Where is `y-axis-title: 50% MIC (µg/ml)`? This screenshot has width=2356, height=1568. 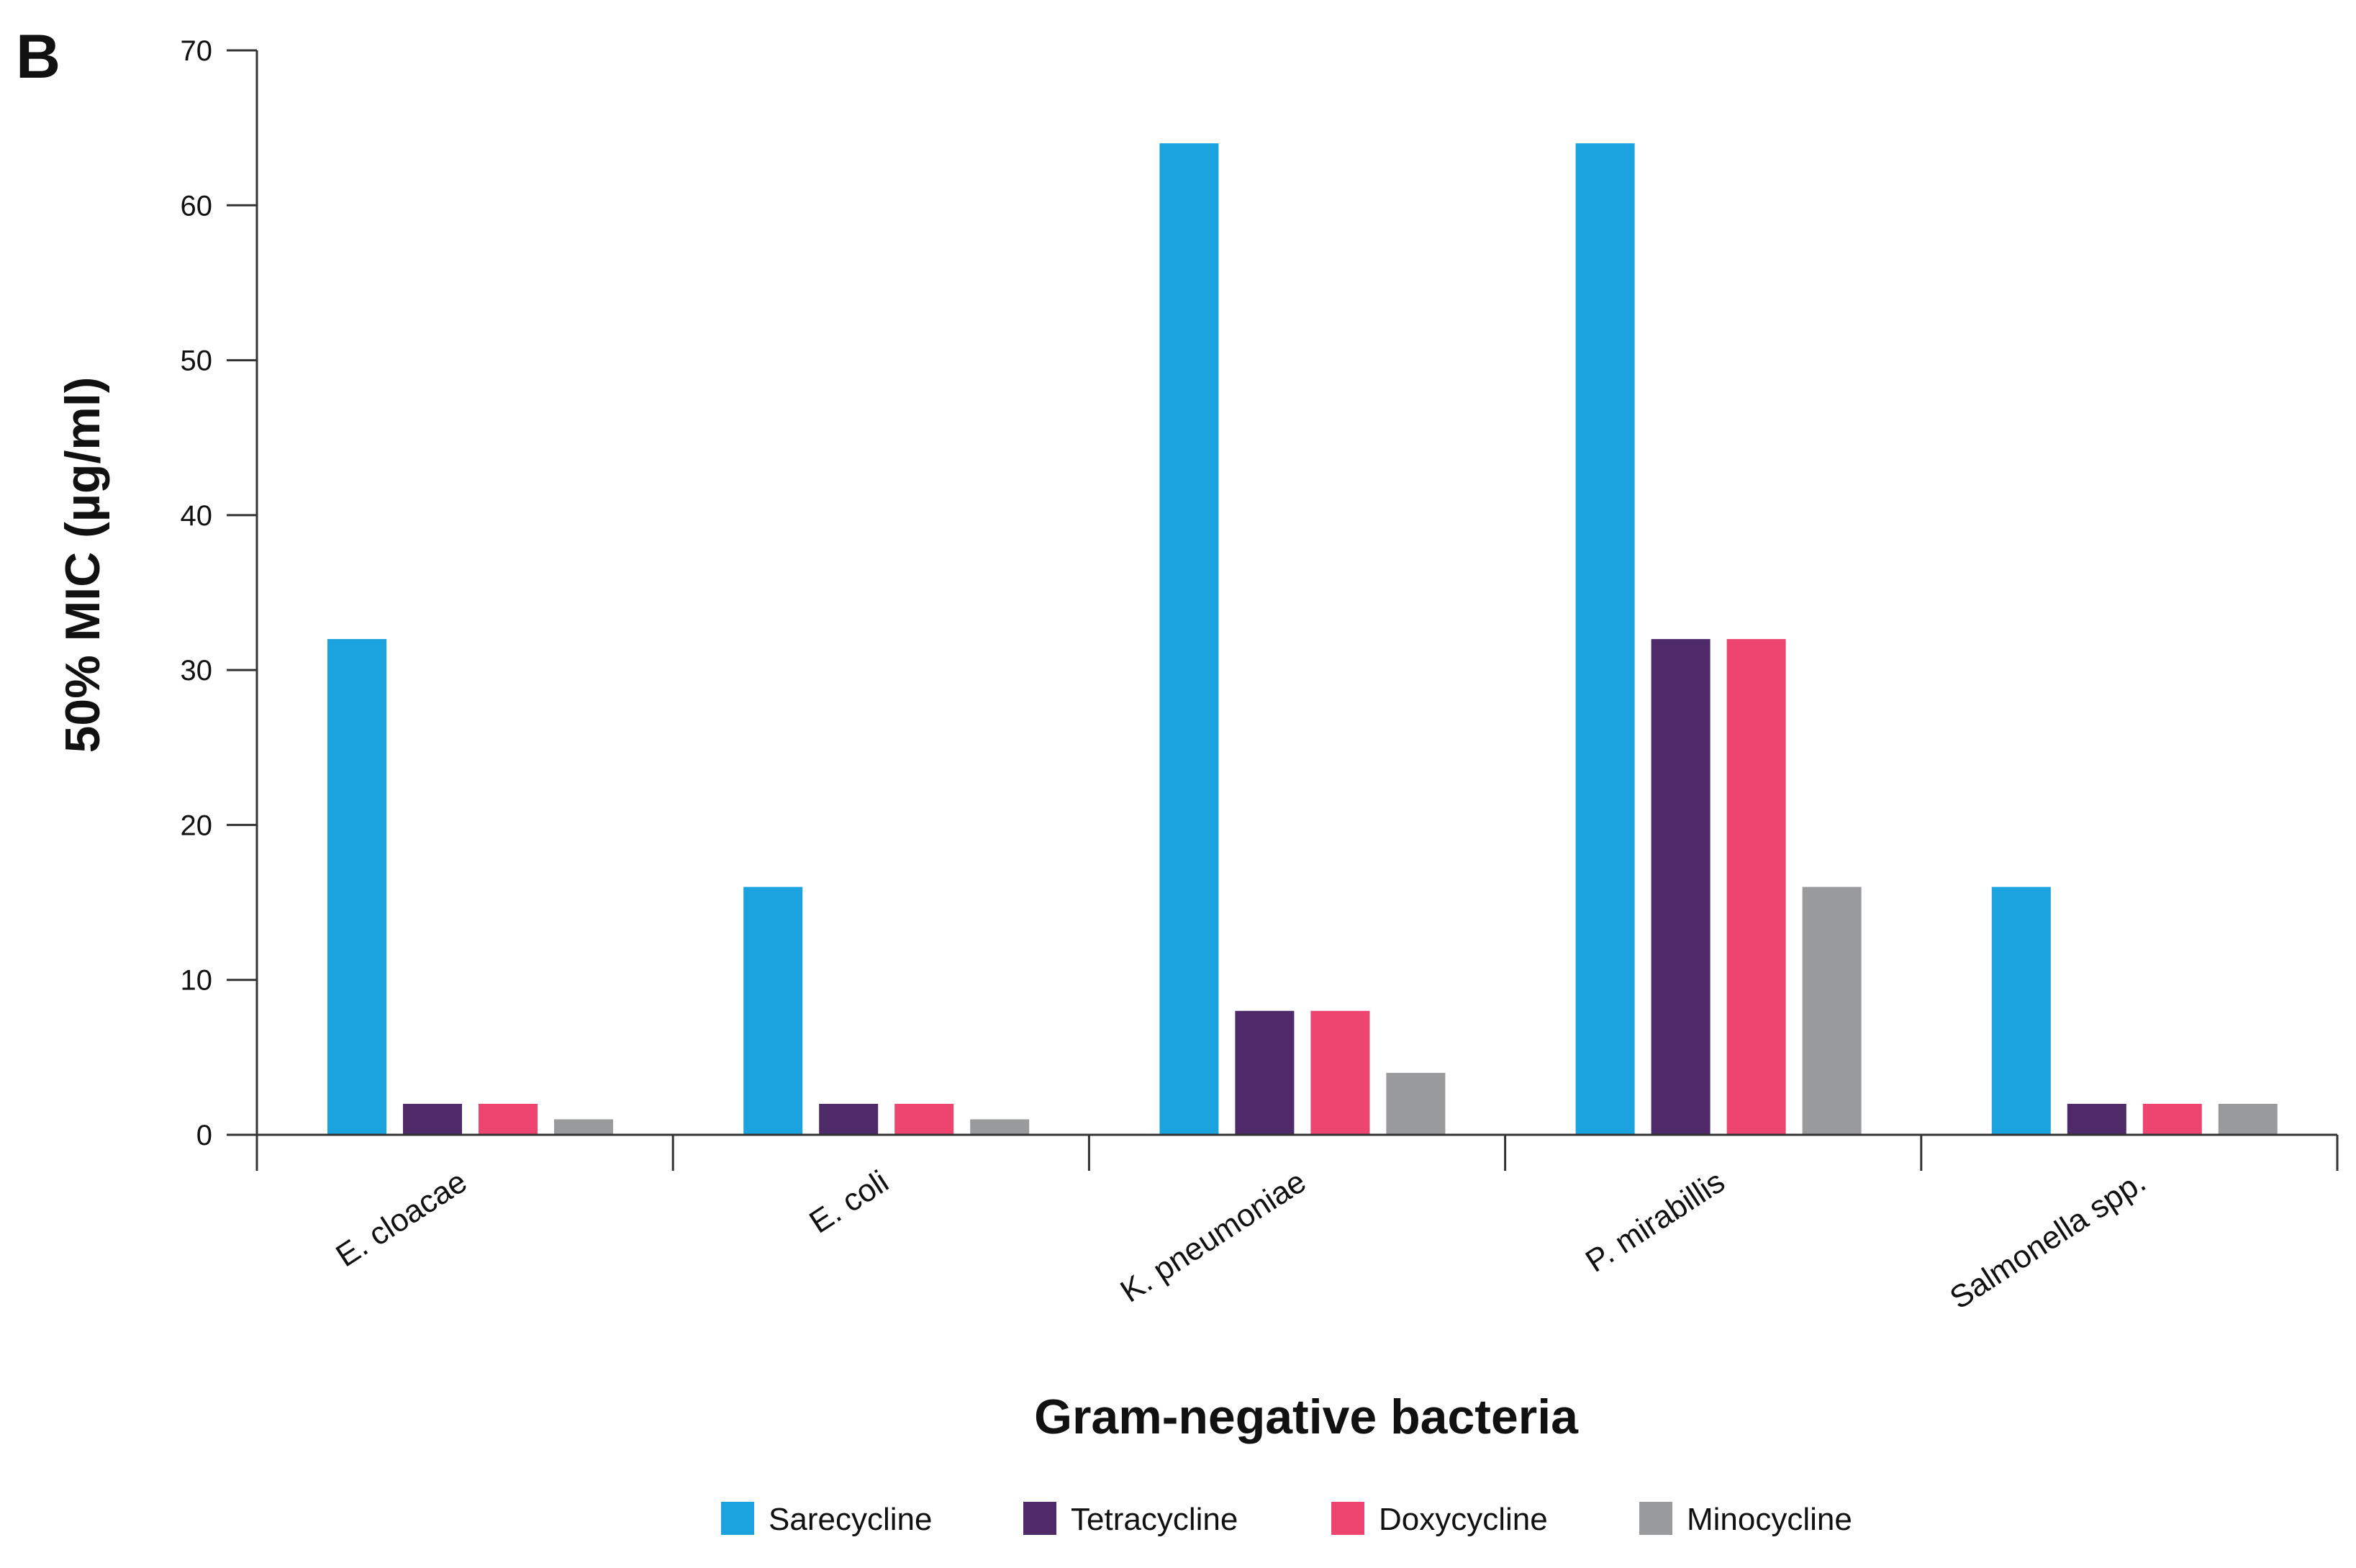 y-axis-title: 50% MIC (µg/ml) is located at coordinates (82, 565).